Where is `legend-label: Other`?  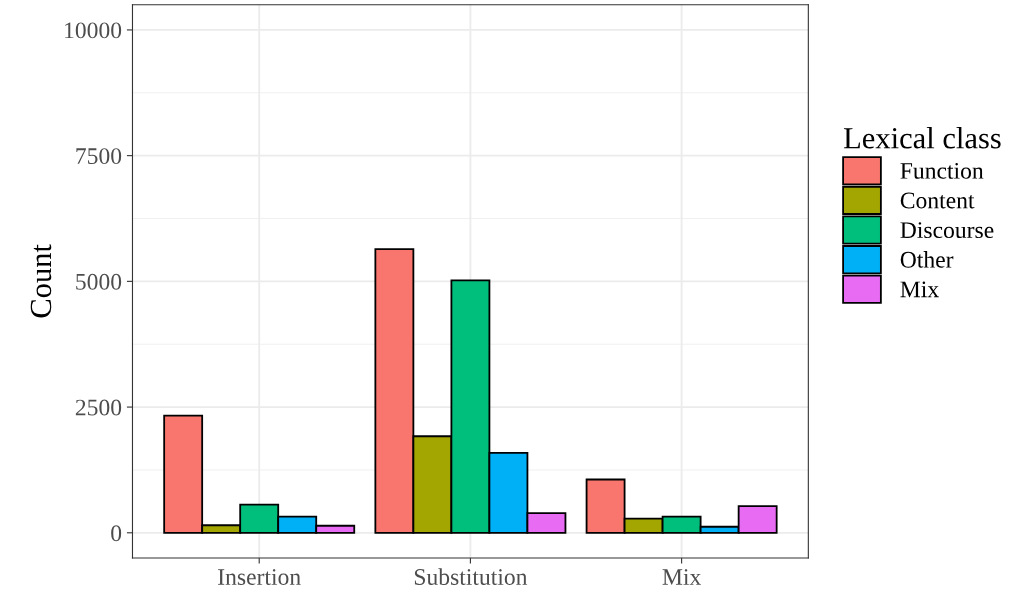 legend-label: Other is located at coordinates (927, 259).